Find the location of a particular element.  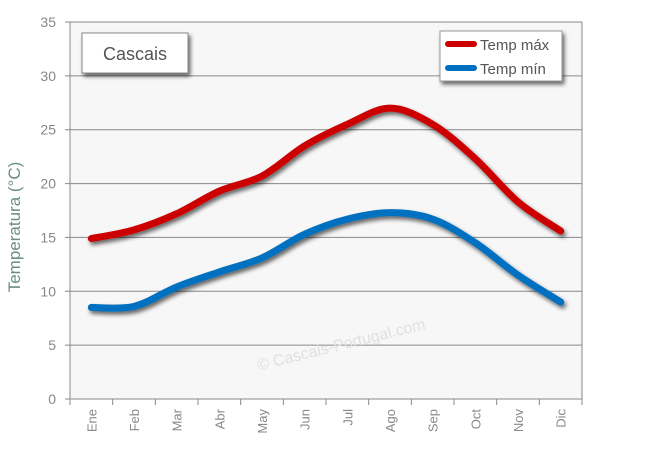

chart-title: Cascais is located at coordinates (135, 54).